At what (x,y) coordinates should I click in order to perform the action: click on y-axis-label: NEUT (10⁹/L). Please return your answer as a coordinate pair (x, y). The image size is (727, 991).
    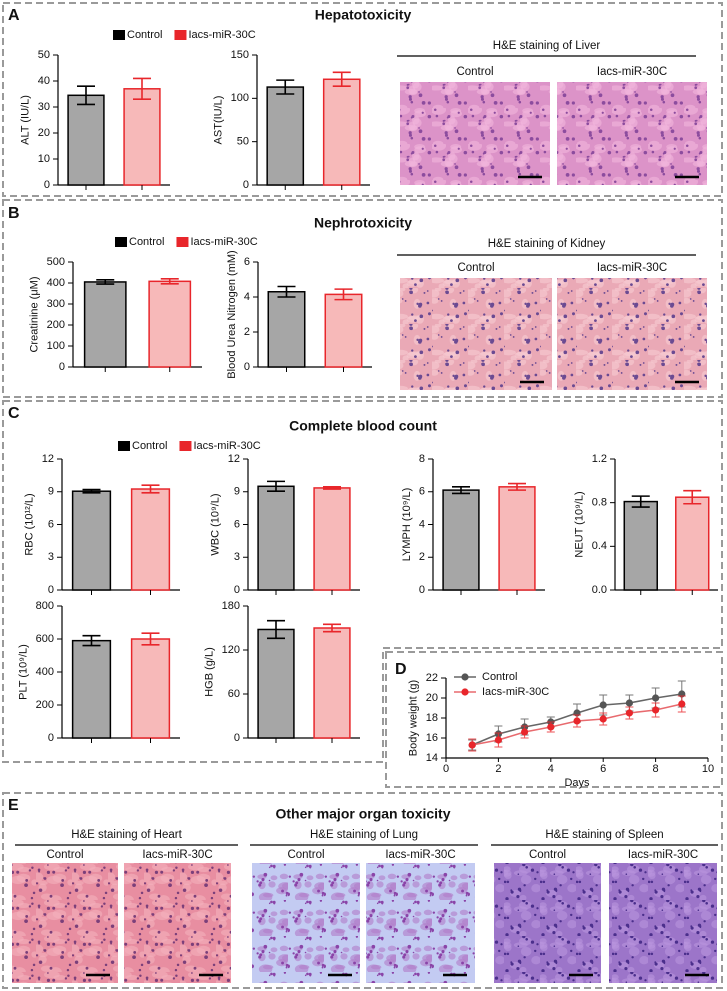
    Looking at the image, I should click on (580, 524).